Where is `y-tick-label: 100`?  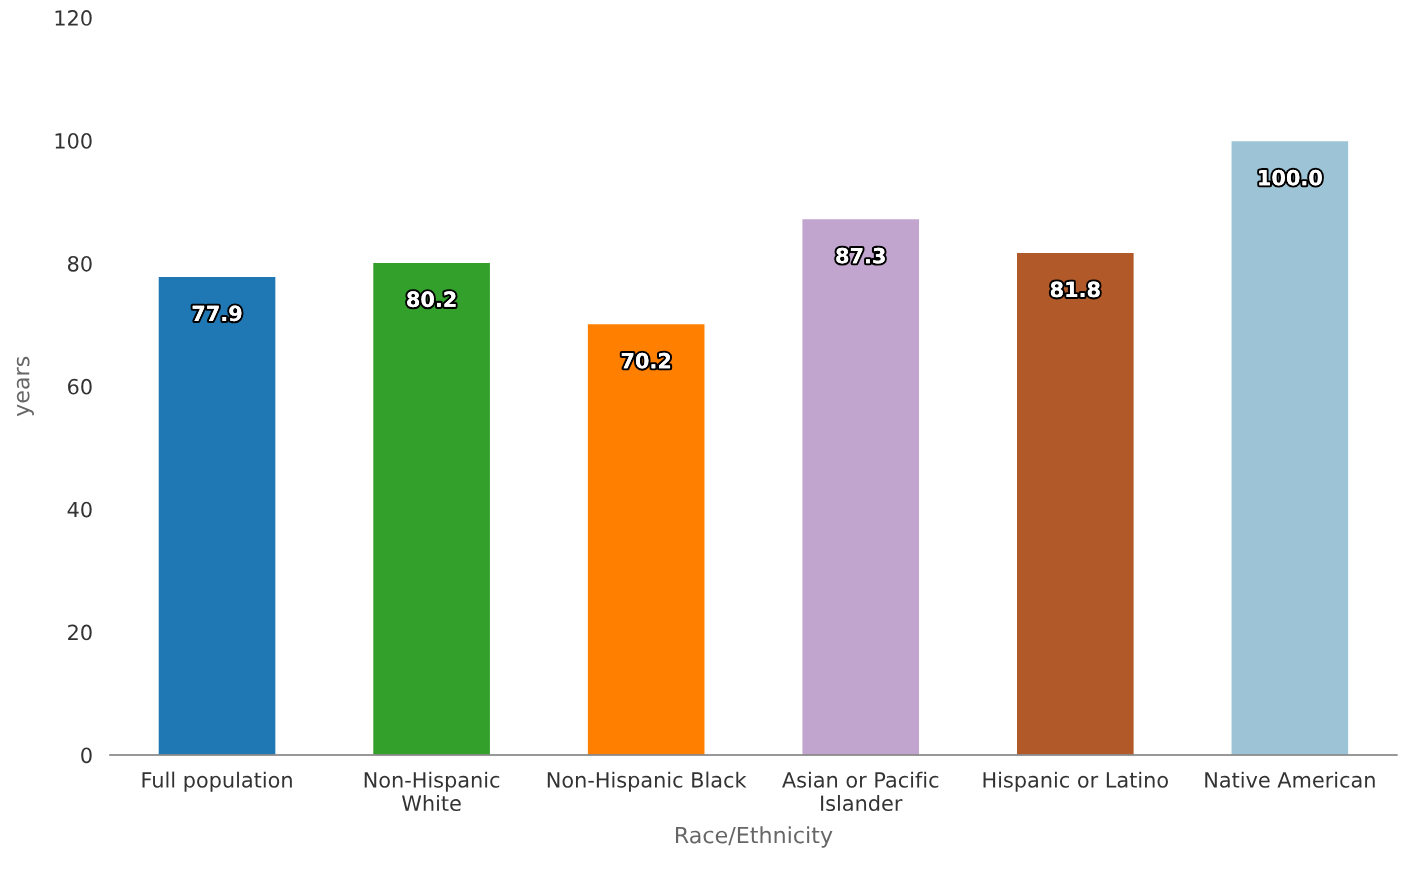
y-tick-label: 100 is located at coordinates (73, 141).